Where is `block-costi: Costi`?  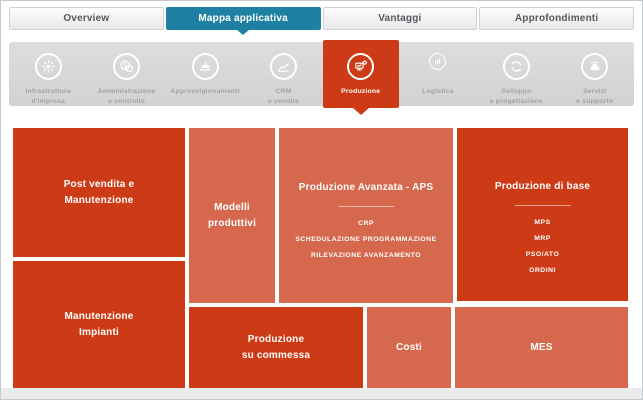
block-costi: Costi is located at coordinates (409, 348).